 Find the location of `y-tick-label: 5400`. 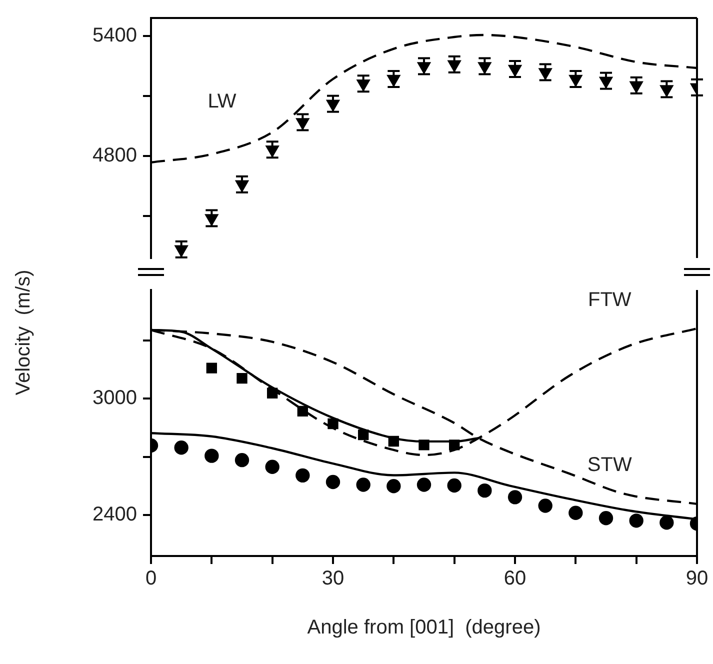

y-tick-label: 5400 is located at coordinates (114, 35).